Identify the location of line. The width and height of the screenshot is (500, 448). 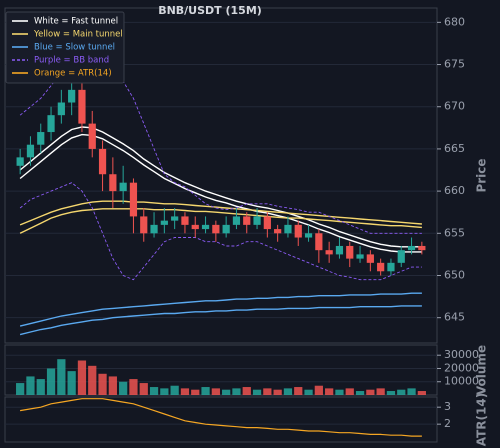
(221, 417).